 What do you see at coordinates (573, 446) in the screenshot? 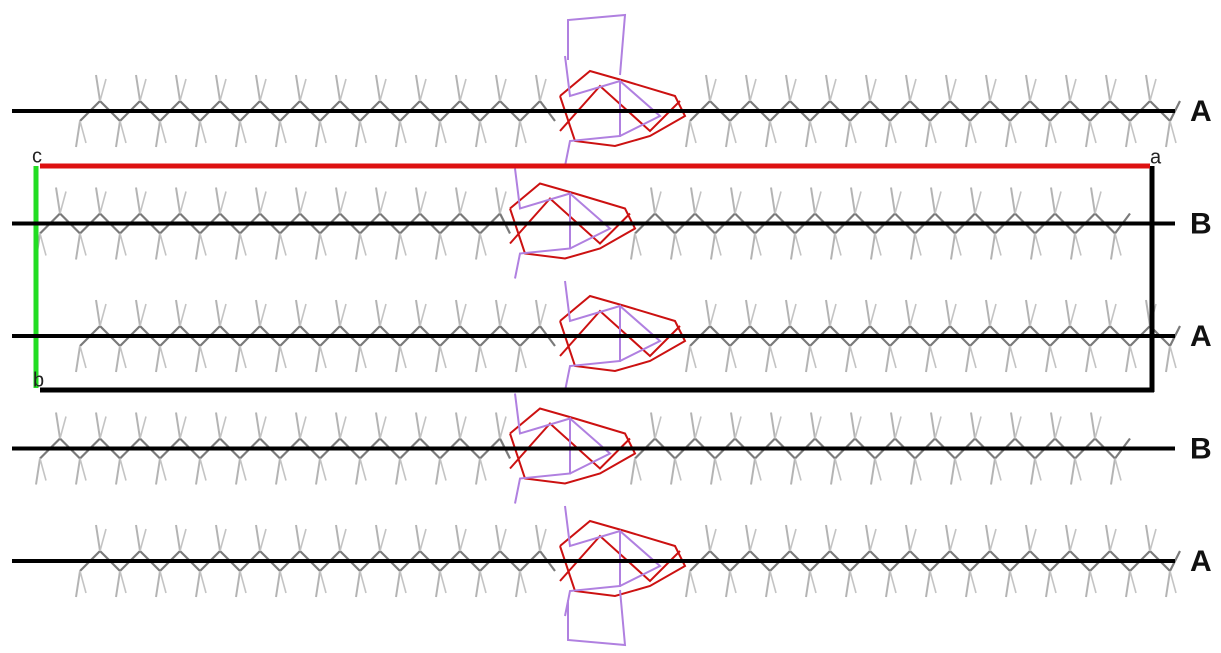
I see `oxygen-bonds` at bounding box center [573, 446].